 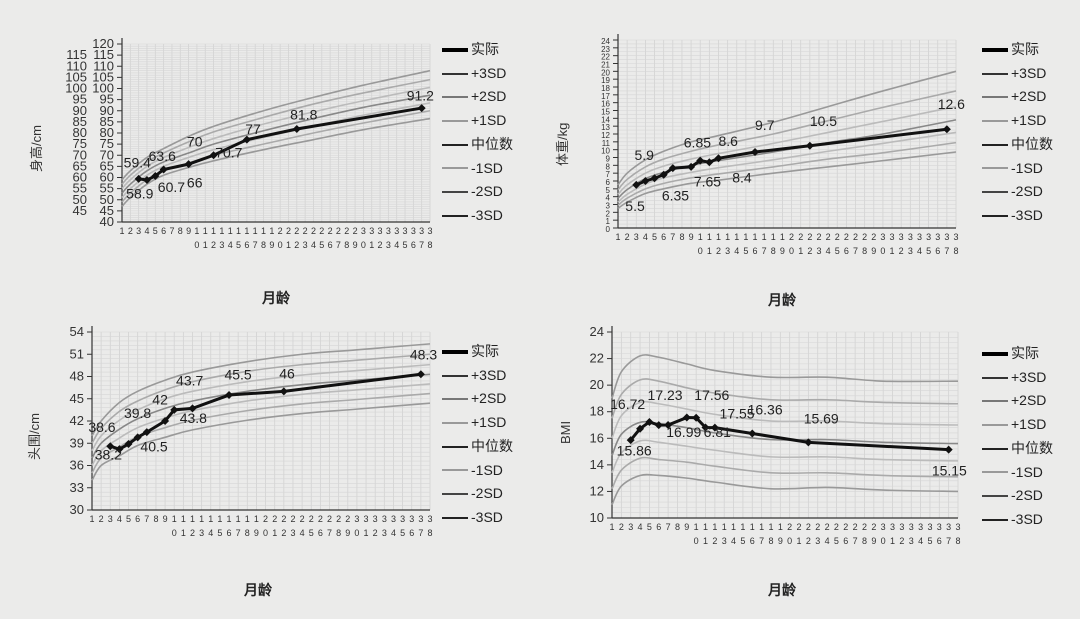 I want to click on y-tick-label: 24, so click(x=597, y=331).